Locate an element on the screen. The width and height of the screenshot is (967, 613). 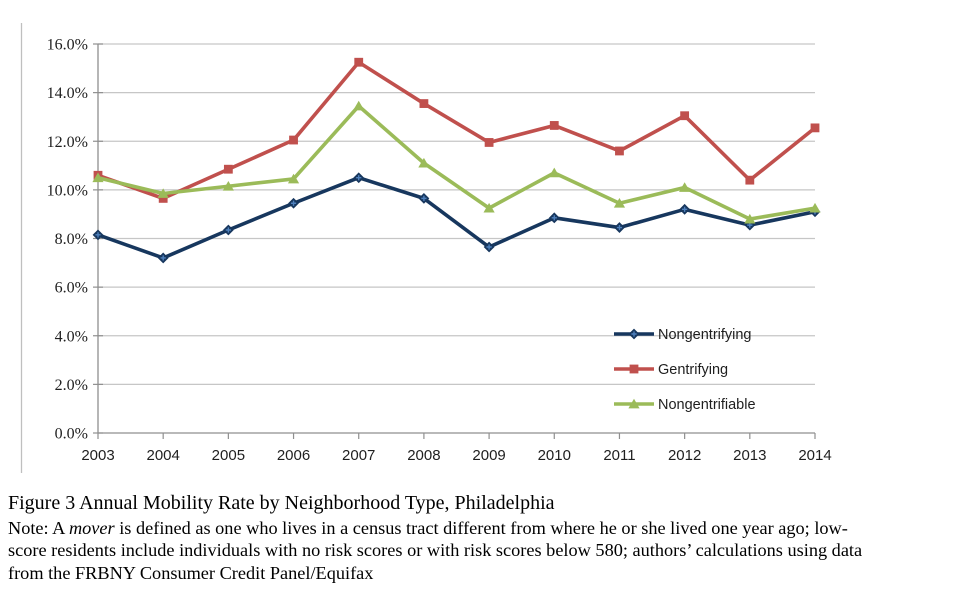
y-tick-label: 4.0% is located at coordinates (71, 336).